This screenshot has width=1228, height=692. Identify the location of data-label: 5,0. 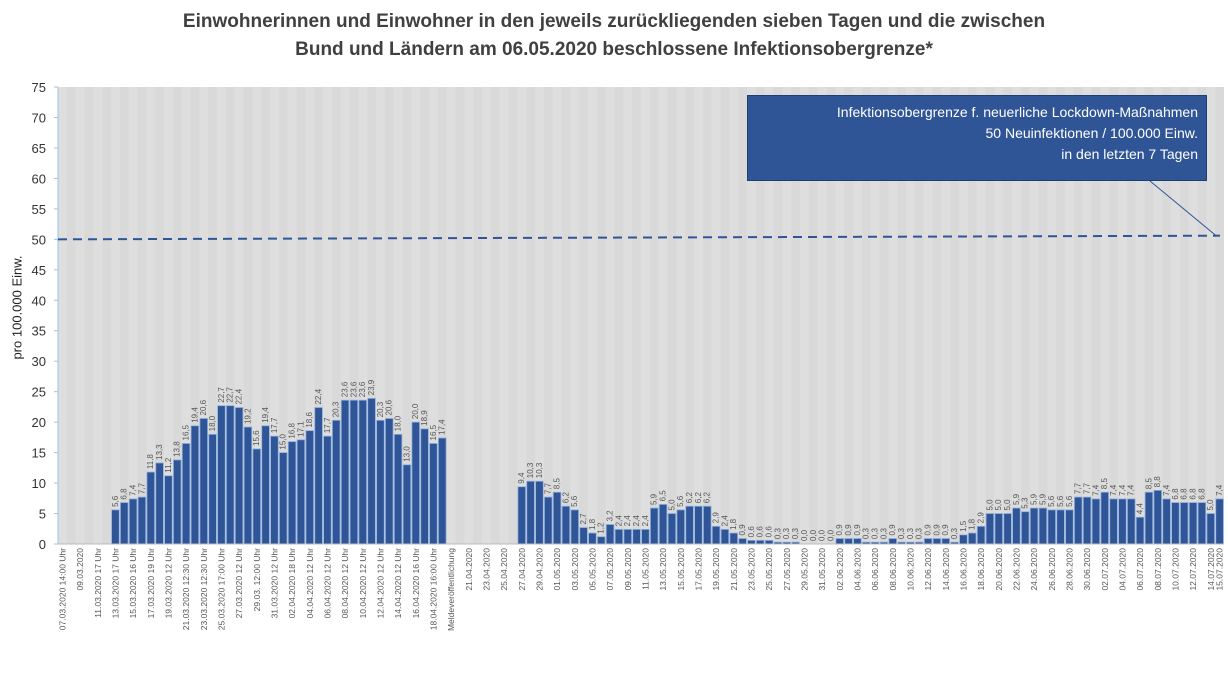
(1007, 505).